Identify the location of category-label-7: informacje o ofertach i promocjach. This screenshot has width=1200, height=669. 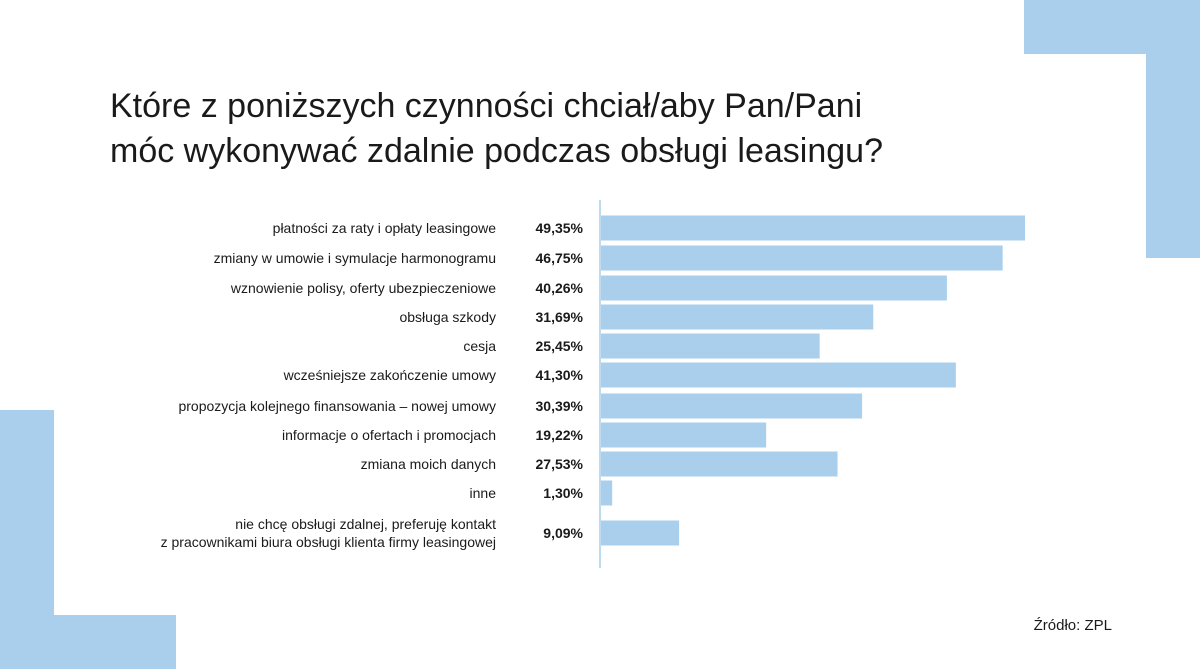
(389, 435).